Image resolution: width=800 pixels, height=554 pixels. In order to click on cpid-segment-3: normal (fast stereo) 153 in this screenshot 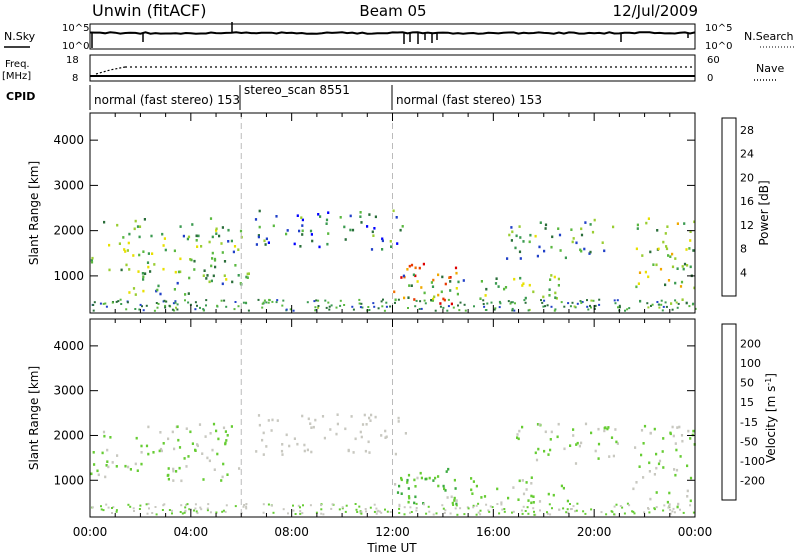, I will do `click(469, 100)`.